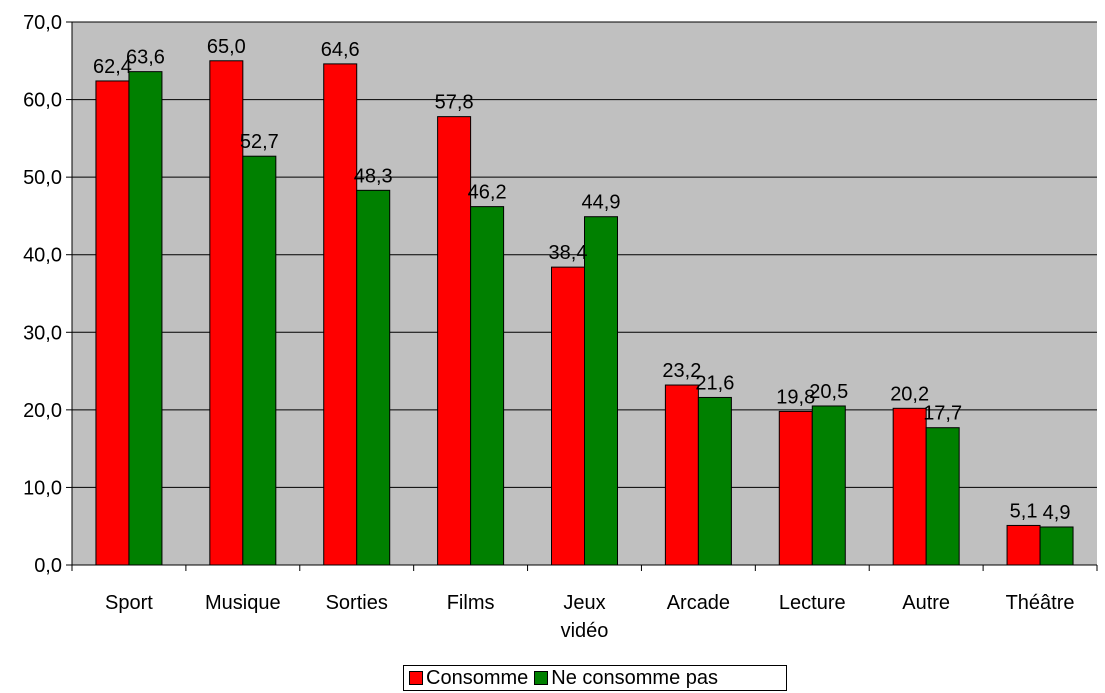 Image resolution: width=1105 pixels, height=693 pixels. What do you see at coordinates (568, 253) in the screenshot?
I see `data-label: 38,4` at bounding box center [568, 253].